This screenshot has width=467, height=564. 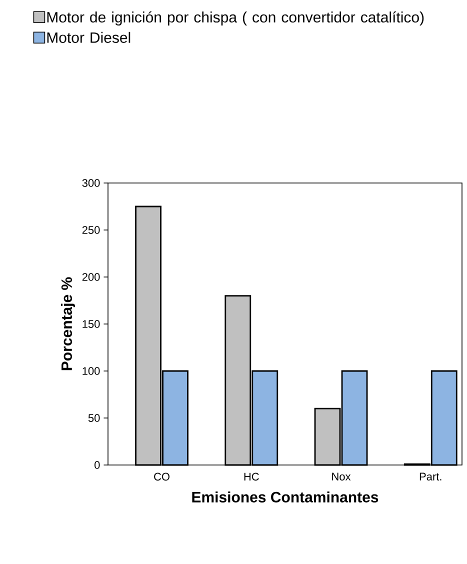 What do you see at coordinates (341, 476) in the screenshot?
I see `x-tick-label: Nox` at bounding box center [341, 476].